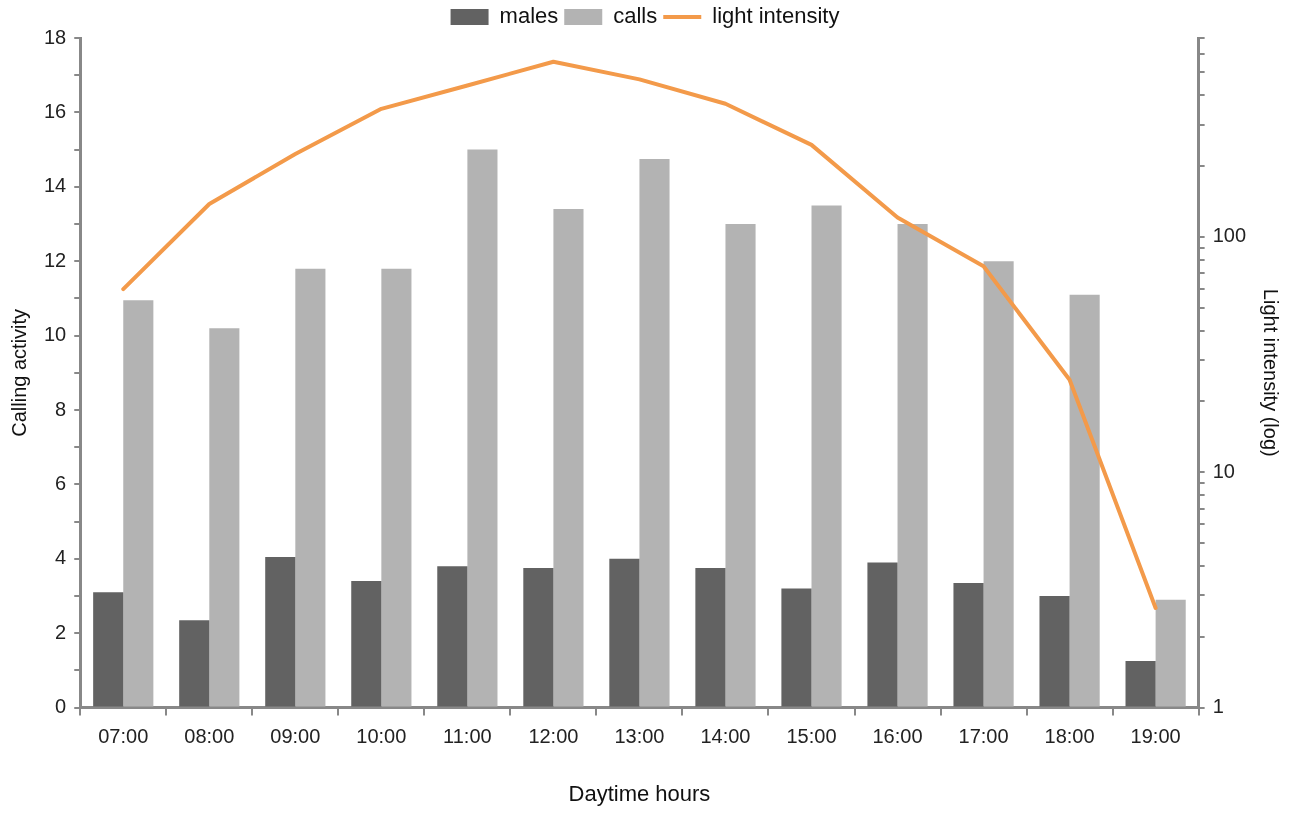 This screenshot has height=822, width=1296. What do you see at coordinates (639, 793) in the screenshot?
I see `x-axis-title: Daytime hours` at bounding box center [639, 793].